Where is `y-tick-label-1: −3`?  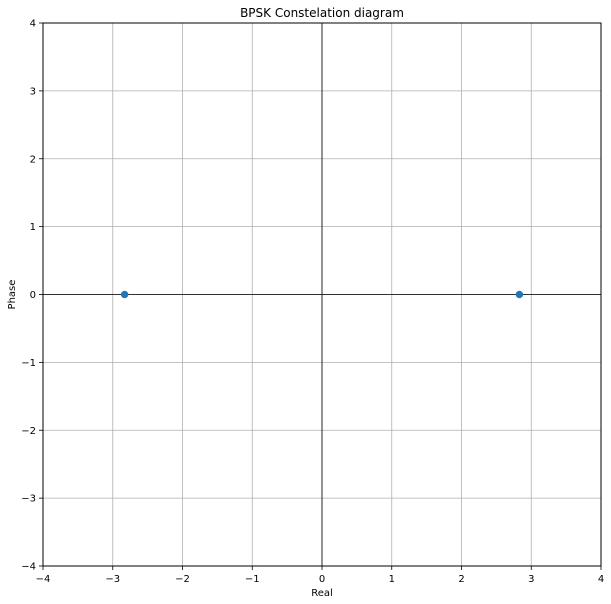
y-tick-label-1: −3 is located at coordinates (28, 499).